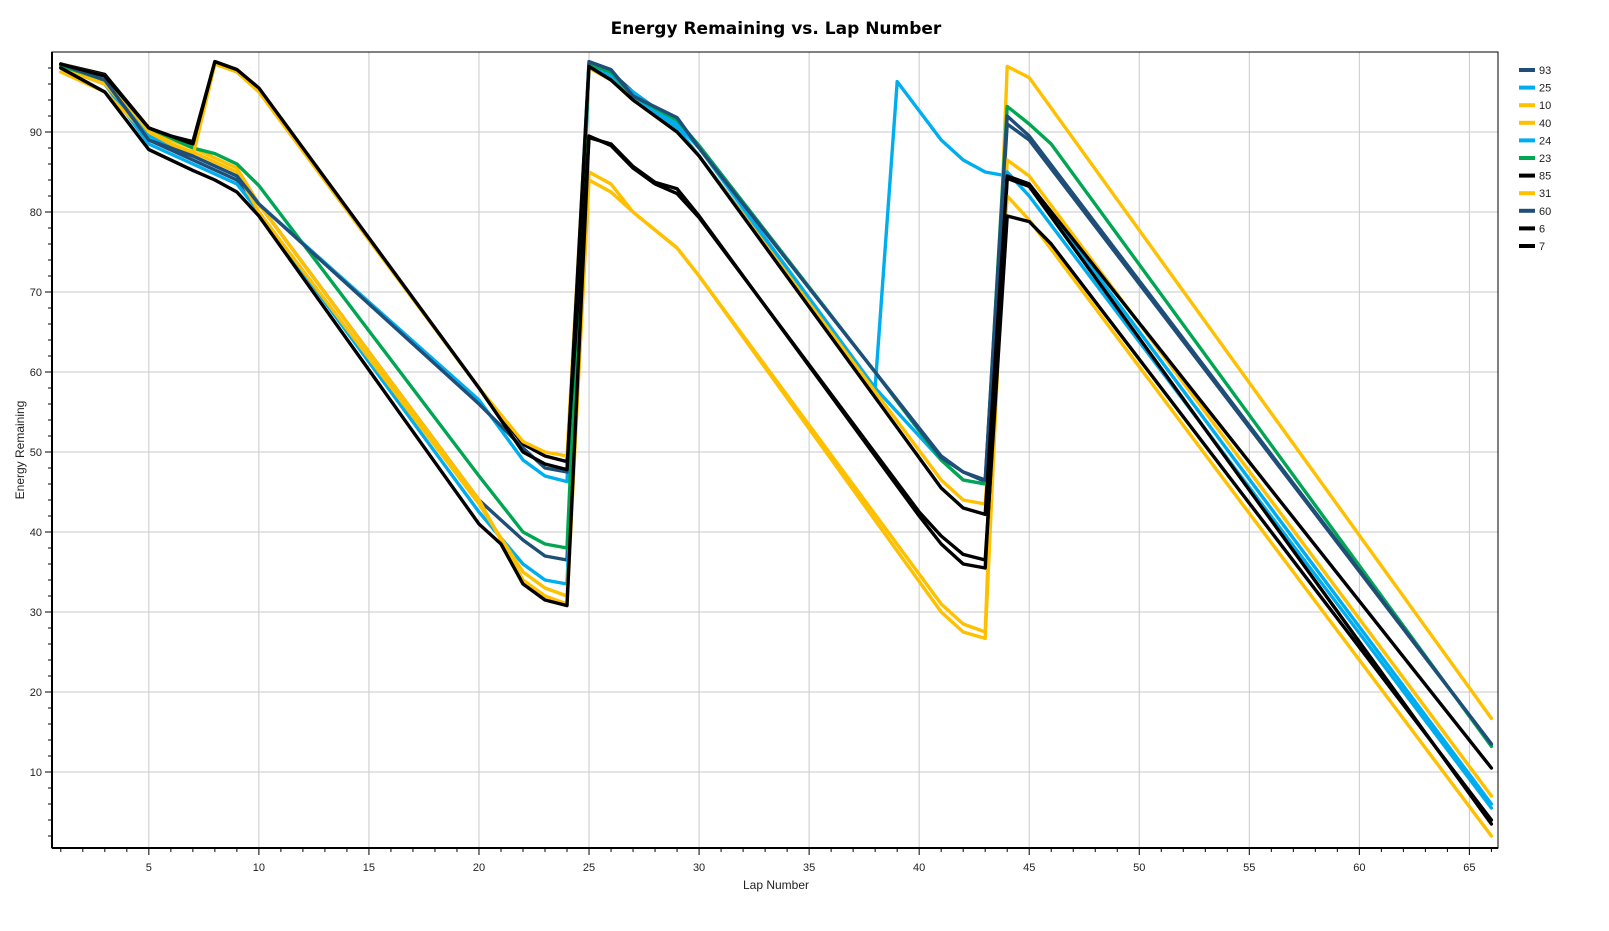 Image resolution: width=1609 pixels, height=931 pixels. Describe the element at coordinates (479, 868) in the screenshot. I see `x-tick-label: 20` at that location.